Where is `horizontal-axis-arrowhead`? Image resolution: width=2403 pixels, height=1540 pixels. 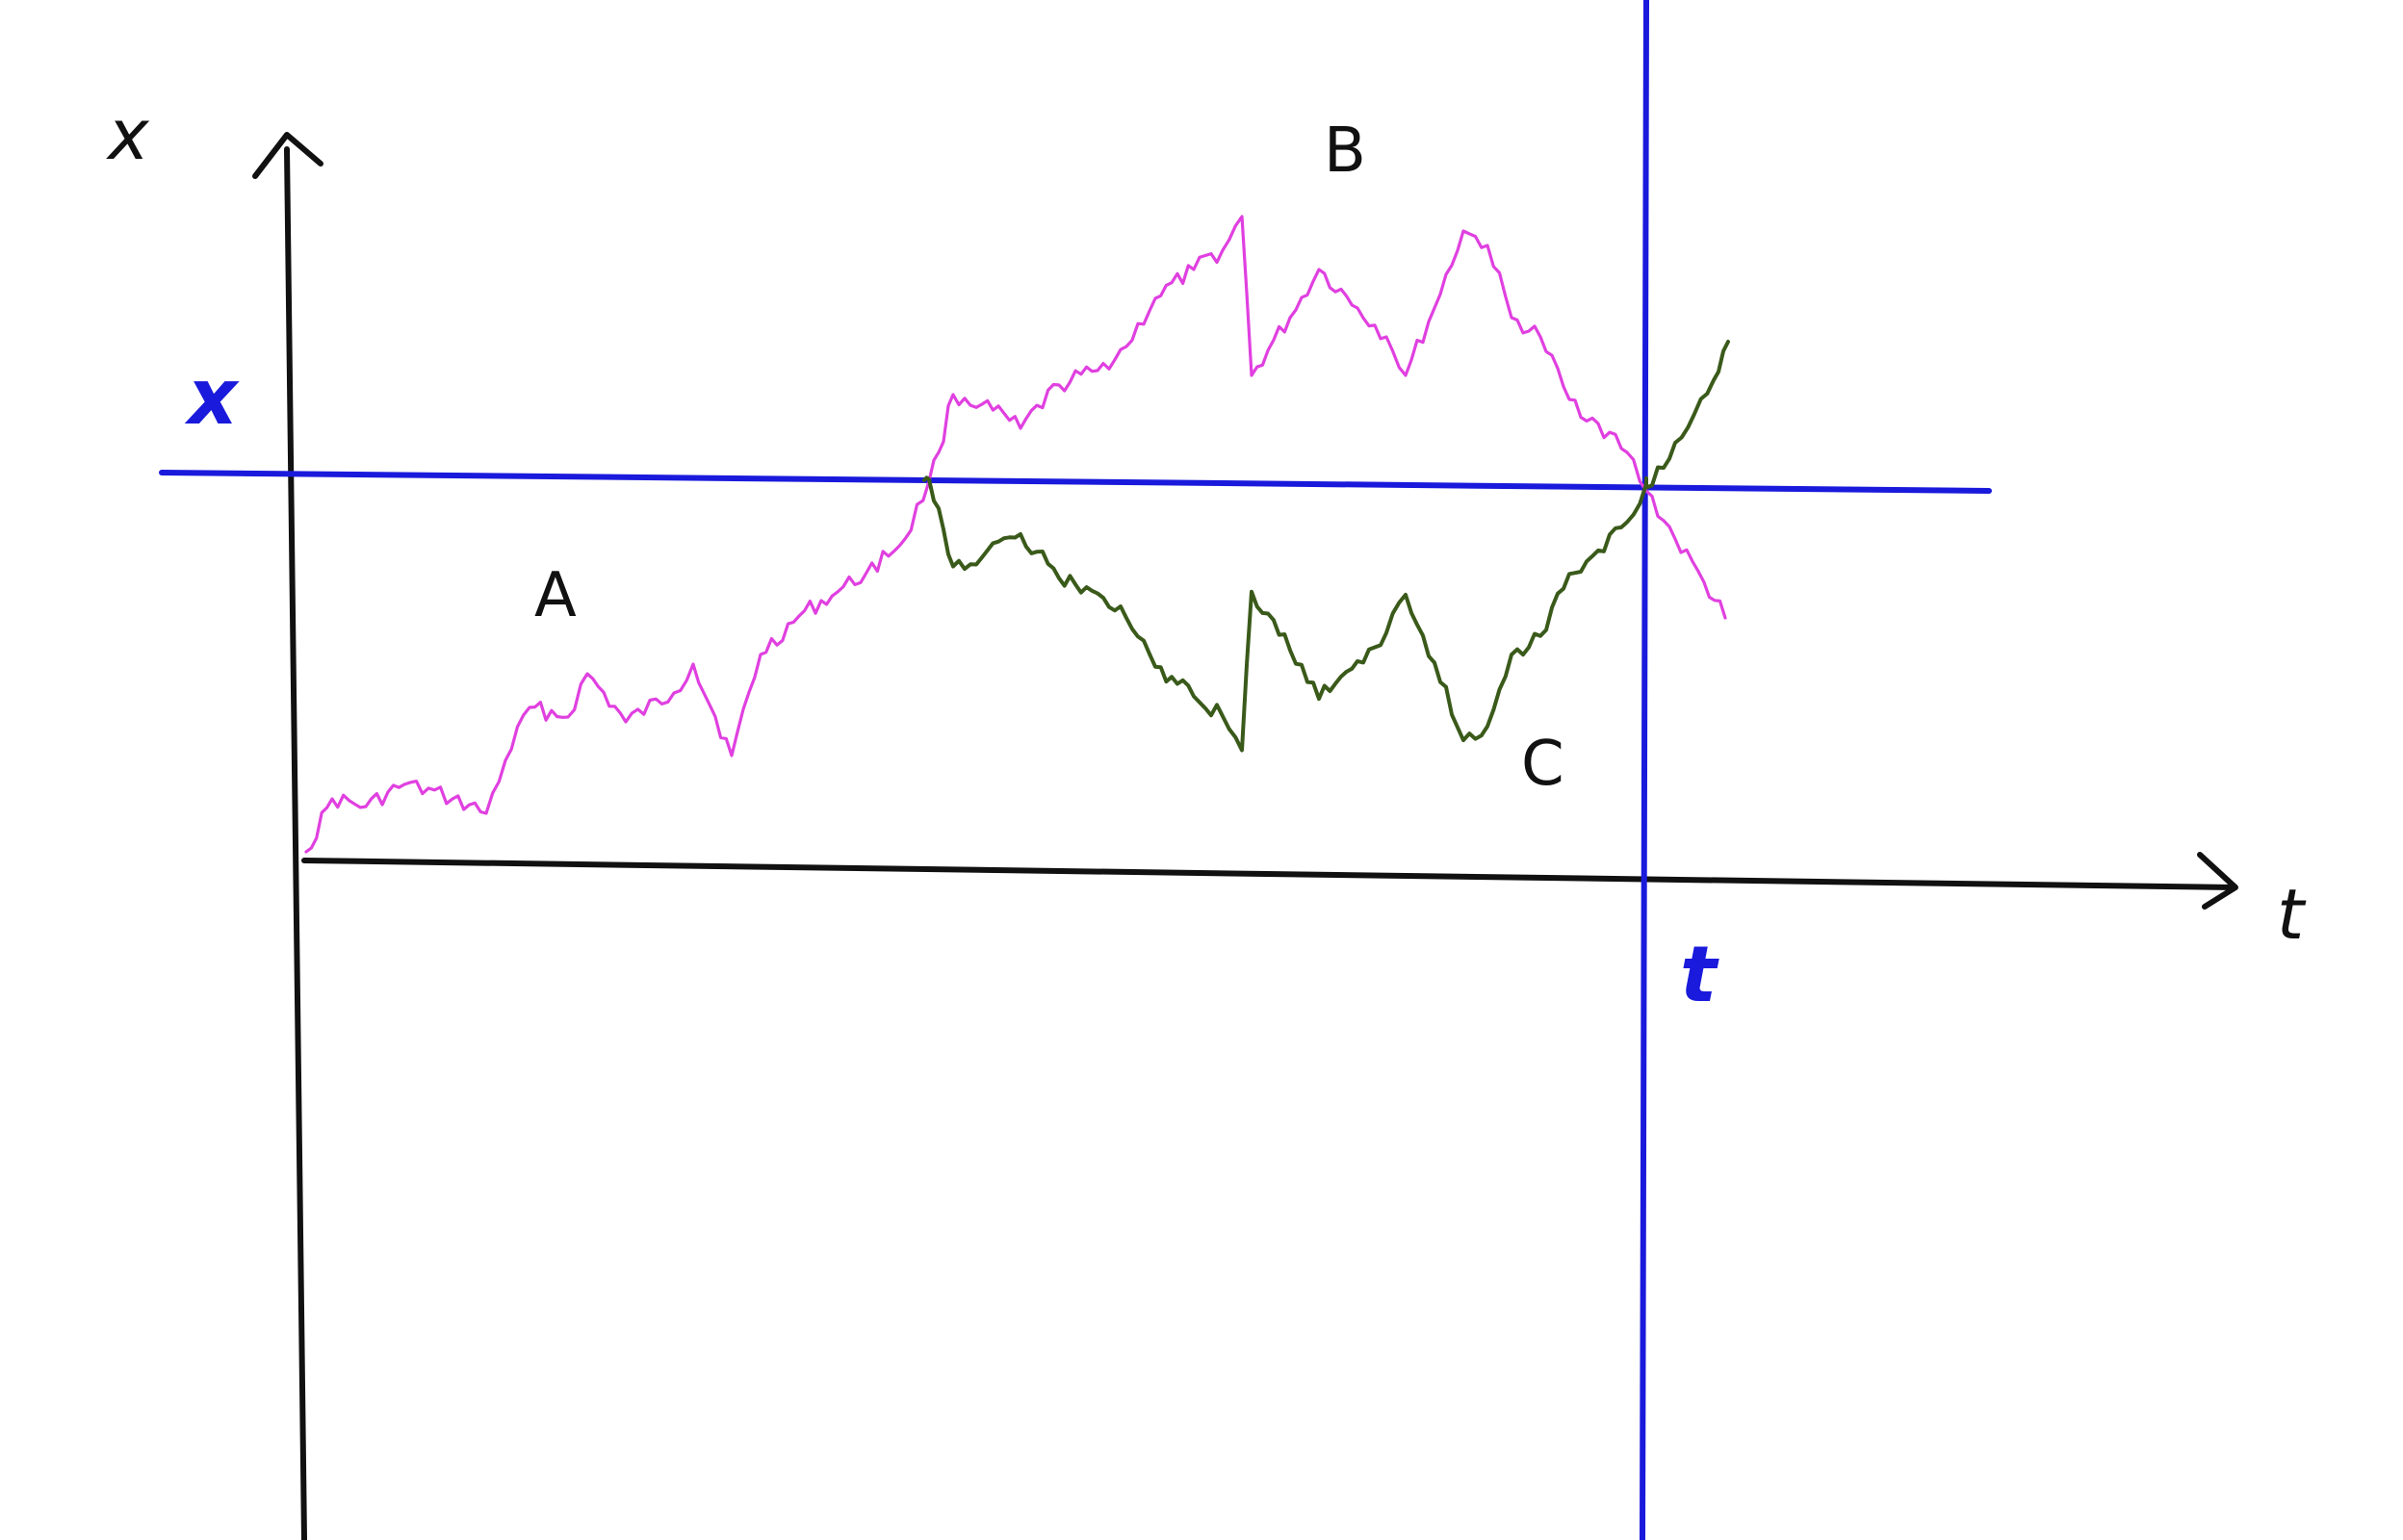
horizontal-axis-arrowhead is located at coordinates (2217, 881).